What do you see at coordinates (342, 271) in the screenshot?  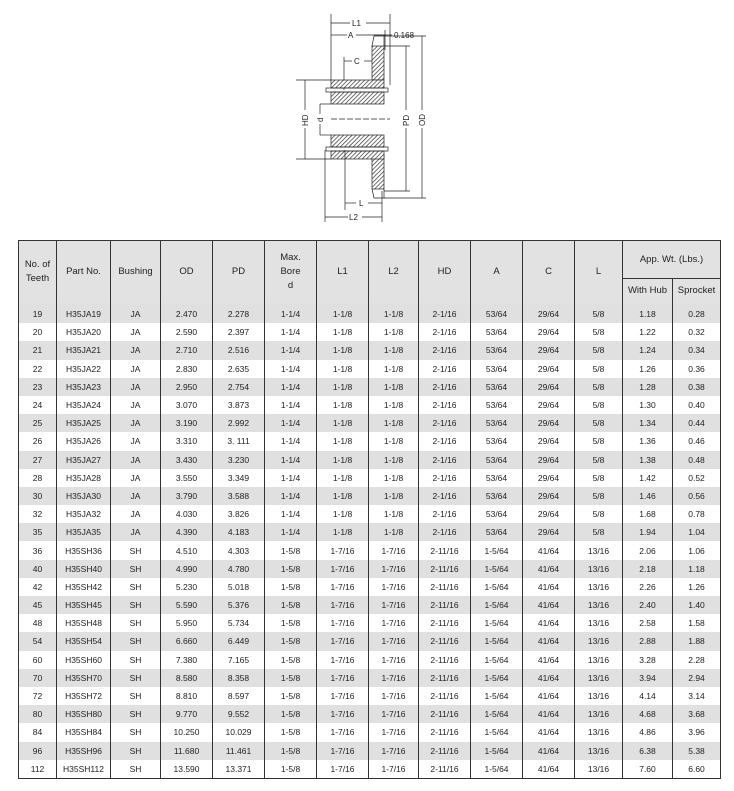 I see `header-l1: L1` at bounding box center [342, 271].